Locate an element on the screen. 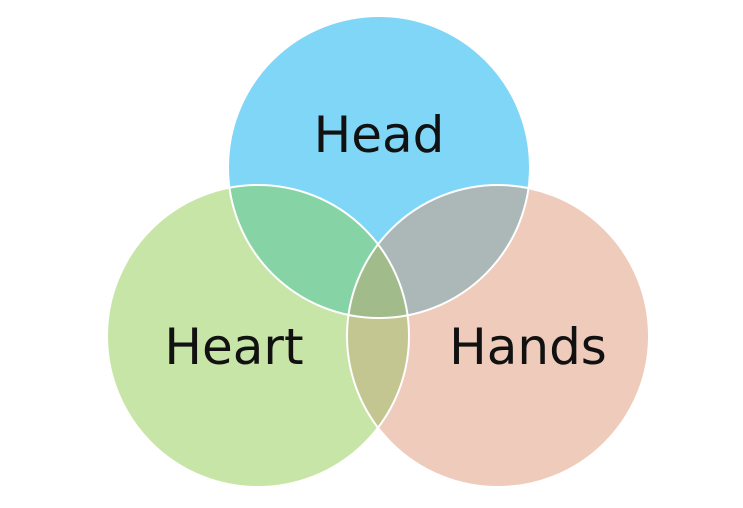 The width and height of the screenshot is (743, 508). heart-label: Heart is located at coordinates (233, 347).